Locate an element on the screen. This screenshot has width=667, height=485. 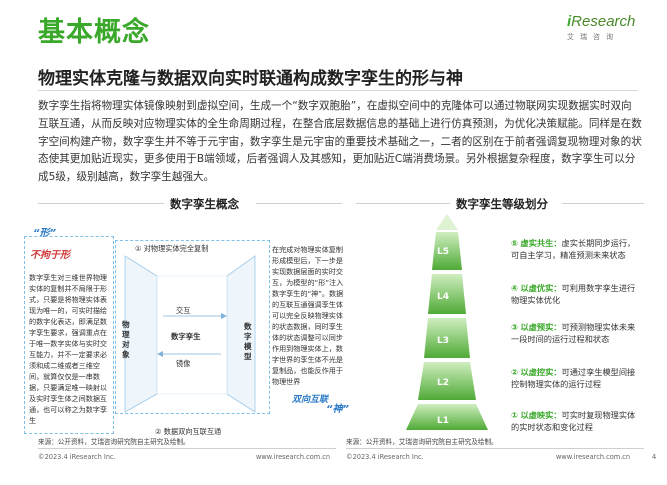
level-l1-desc: ① 以虚映实：可实时复现物理实体的实时状态和变化过程 is located at coordinates (577, 421).